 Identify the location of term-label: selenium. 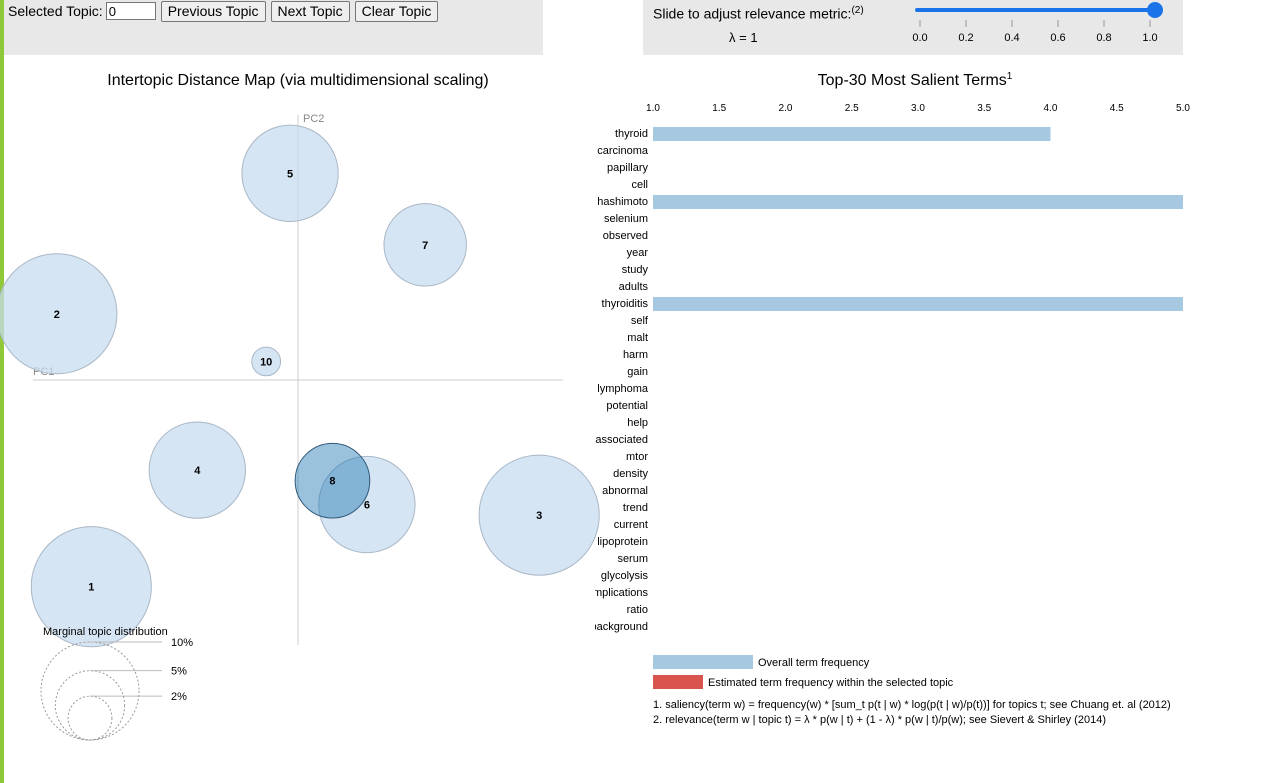
(626, 219).